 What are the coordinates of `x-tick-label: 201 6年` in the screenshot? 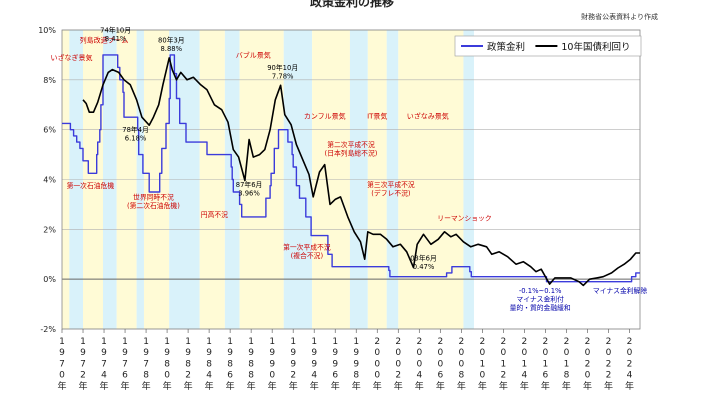 It's located at (545, 364).